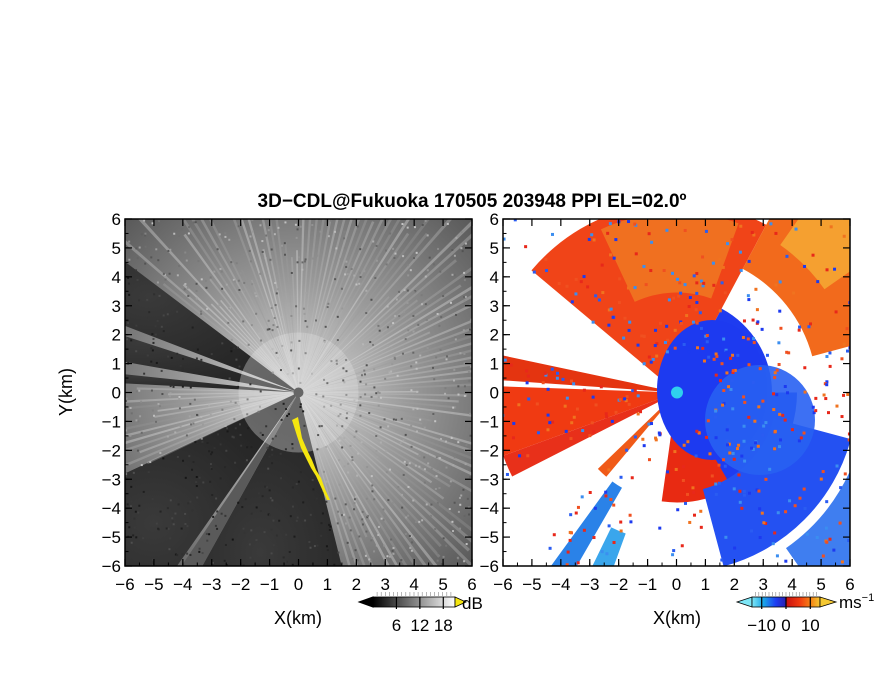  Describe the element at coordinates (763, 584) in the screenshot. I see `x-tick-label: 3` at that location.